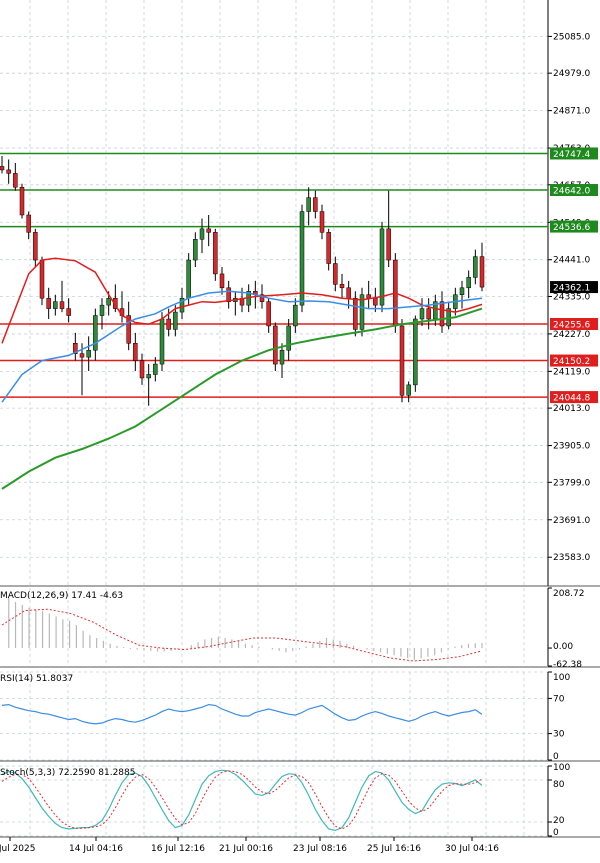  I want to click on y-tick-label: 24119.0, so click(571, 372).